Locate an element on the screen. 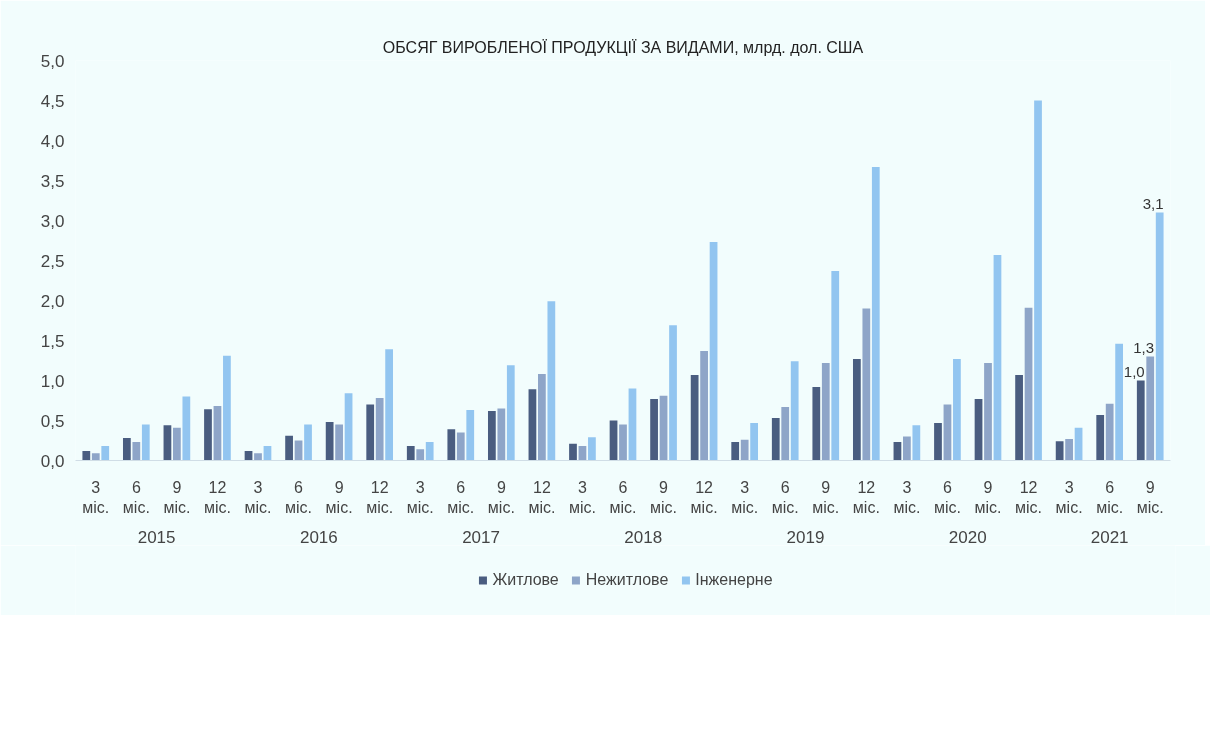 This screenshot has width=1210, height=735. data-label: 1,3 is located at coordinates (1144, 347).